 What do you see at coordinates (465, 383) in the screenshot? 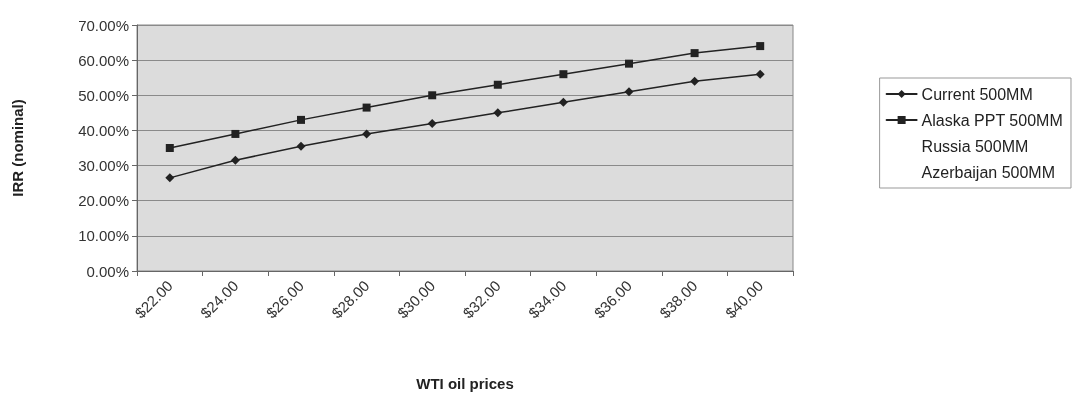
I see `x-axis-title: WTI oil prices` at bounding box center [465, 383].